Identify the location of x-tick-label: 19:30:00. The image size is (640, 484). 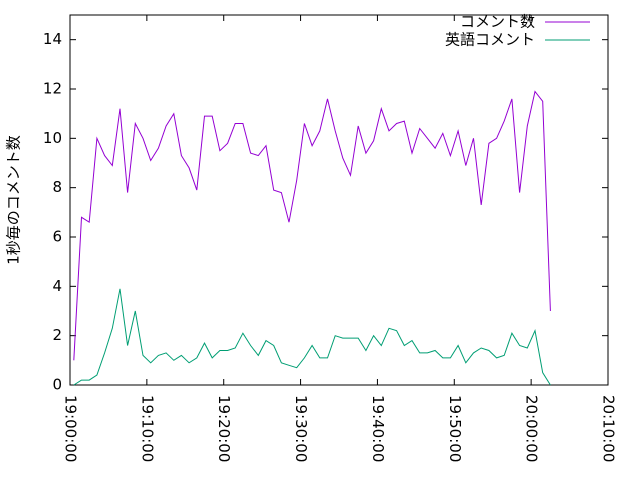
(301, 428).